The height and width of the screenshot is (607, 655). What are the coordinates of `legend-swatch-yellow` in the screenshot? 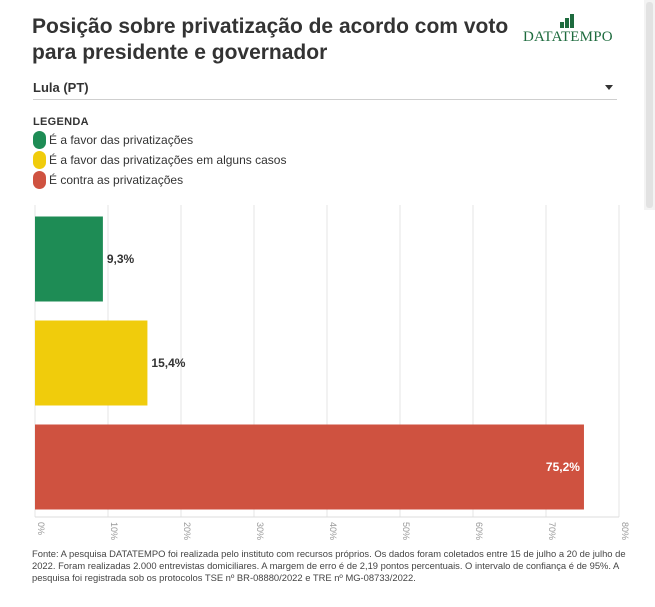 It's located at (39, 160).